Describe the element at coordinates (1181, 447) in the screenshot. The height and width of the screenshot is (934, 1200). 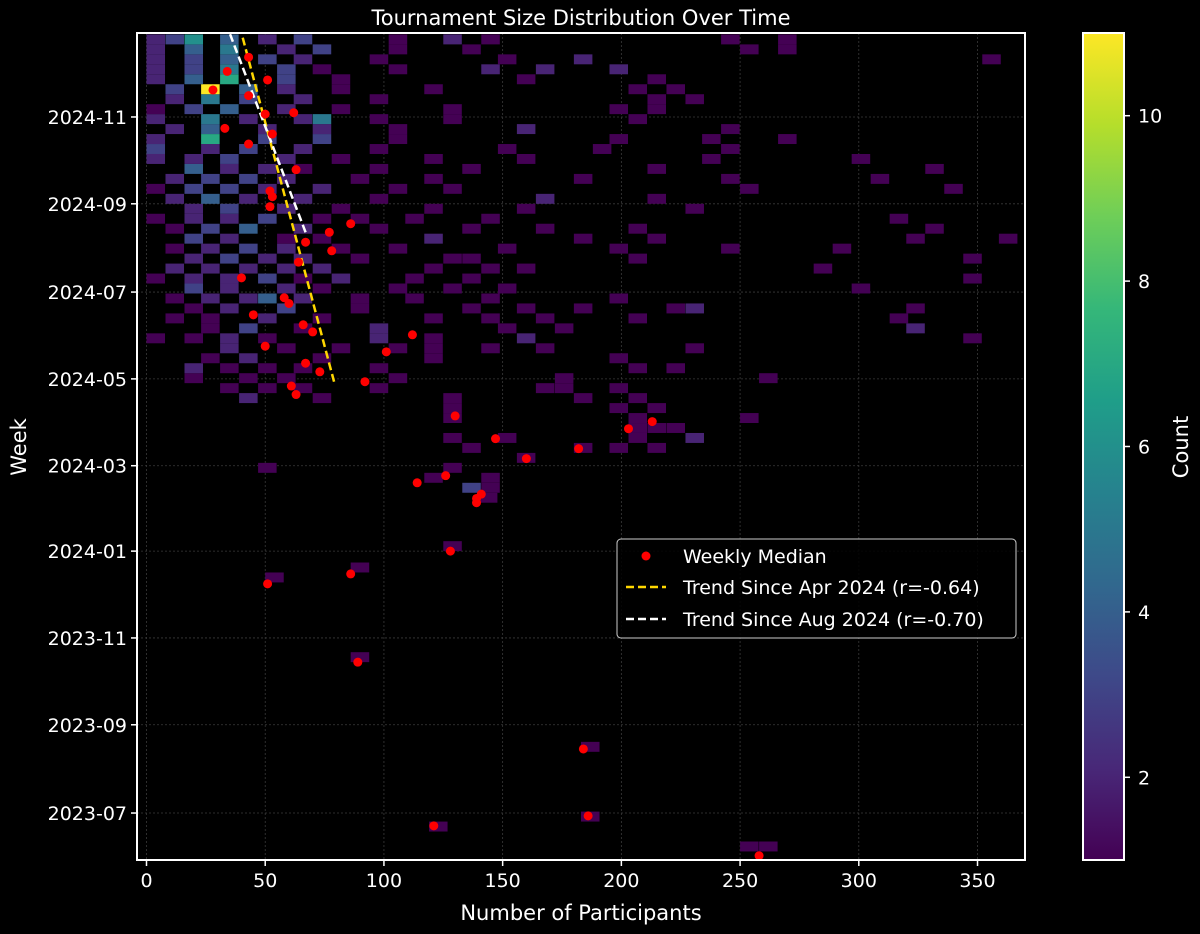
I see `colorbar-label: Count` at that location.